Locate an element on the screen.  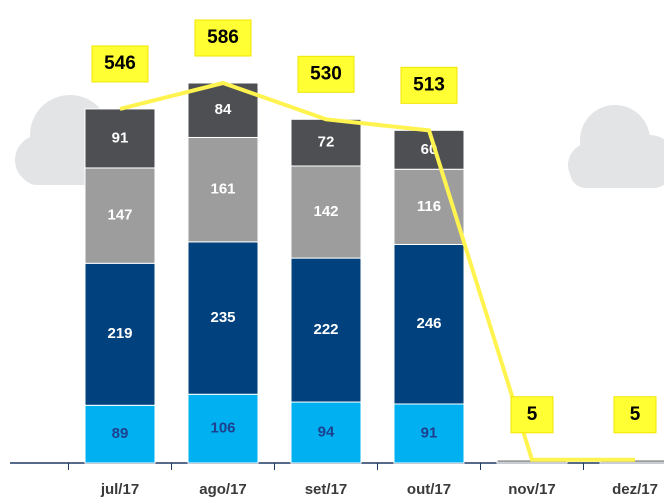
x-tick-label: dez/17 is located at coordinates (635, 489).